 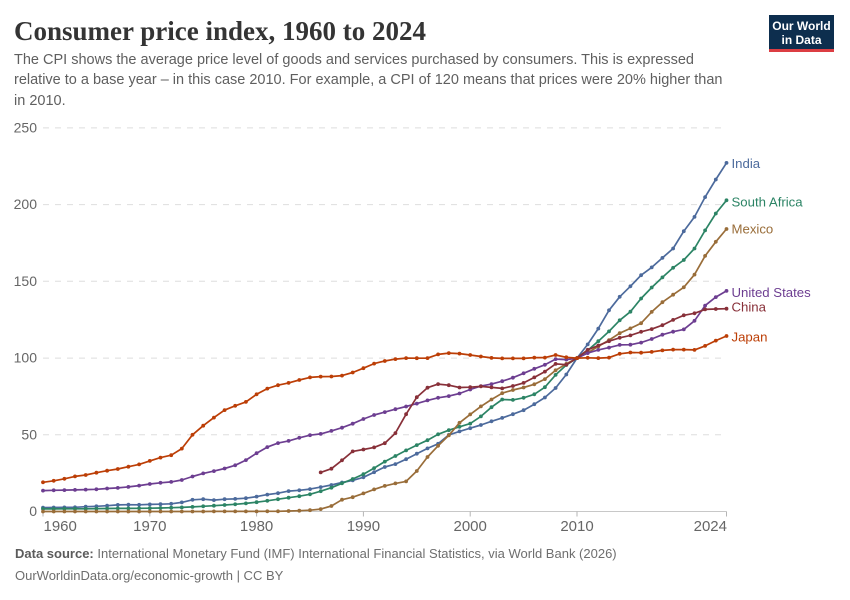 I want to click on svg-text: 2024, so click(x=710, y=526).